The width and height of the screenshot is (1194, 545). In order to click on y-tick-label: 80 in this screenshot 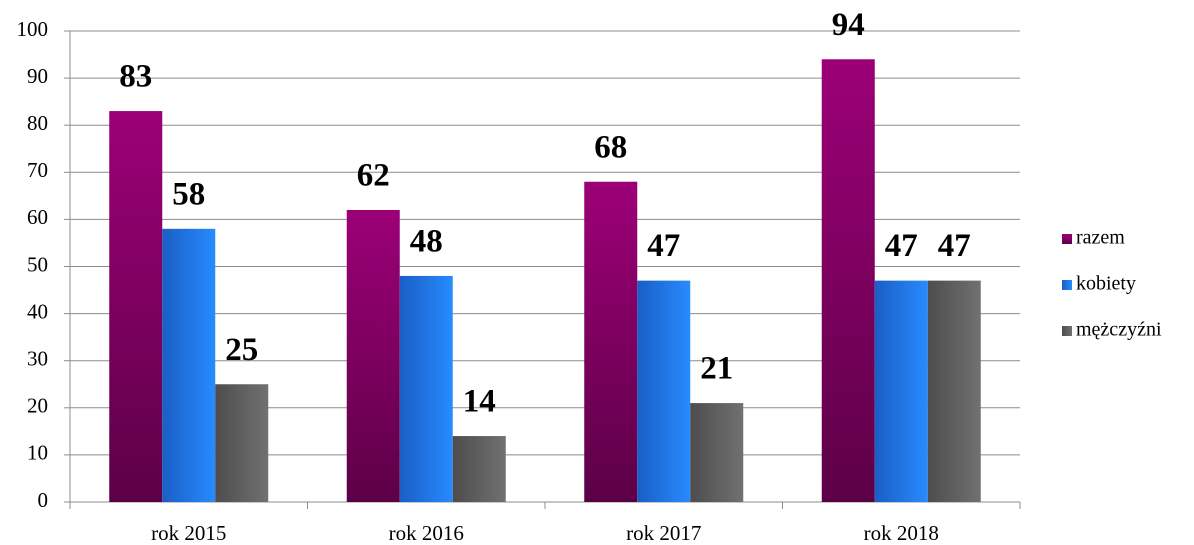, I will do `click(37, 123)`.